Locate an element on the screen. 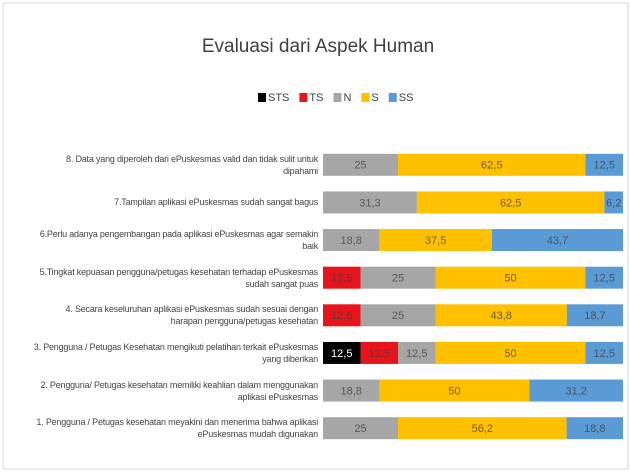  data-label: 31,2 is located at coordinates (575, 391).